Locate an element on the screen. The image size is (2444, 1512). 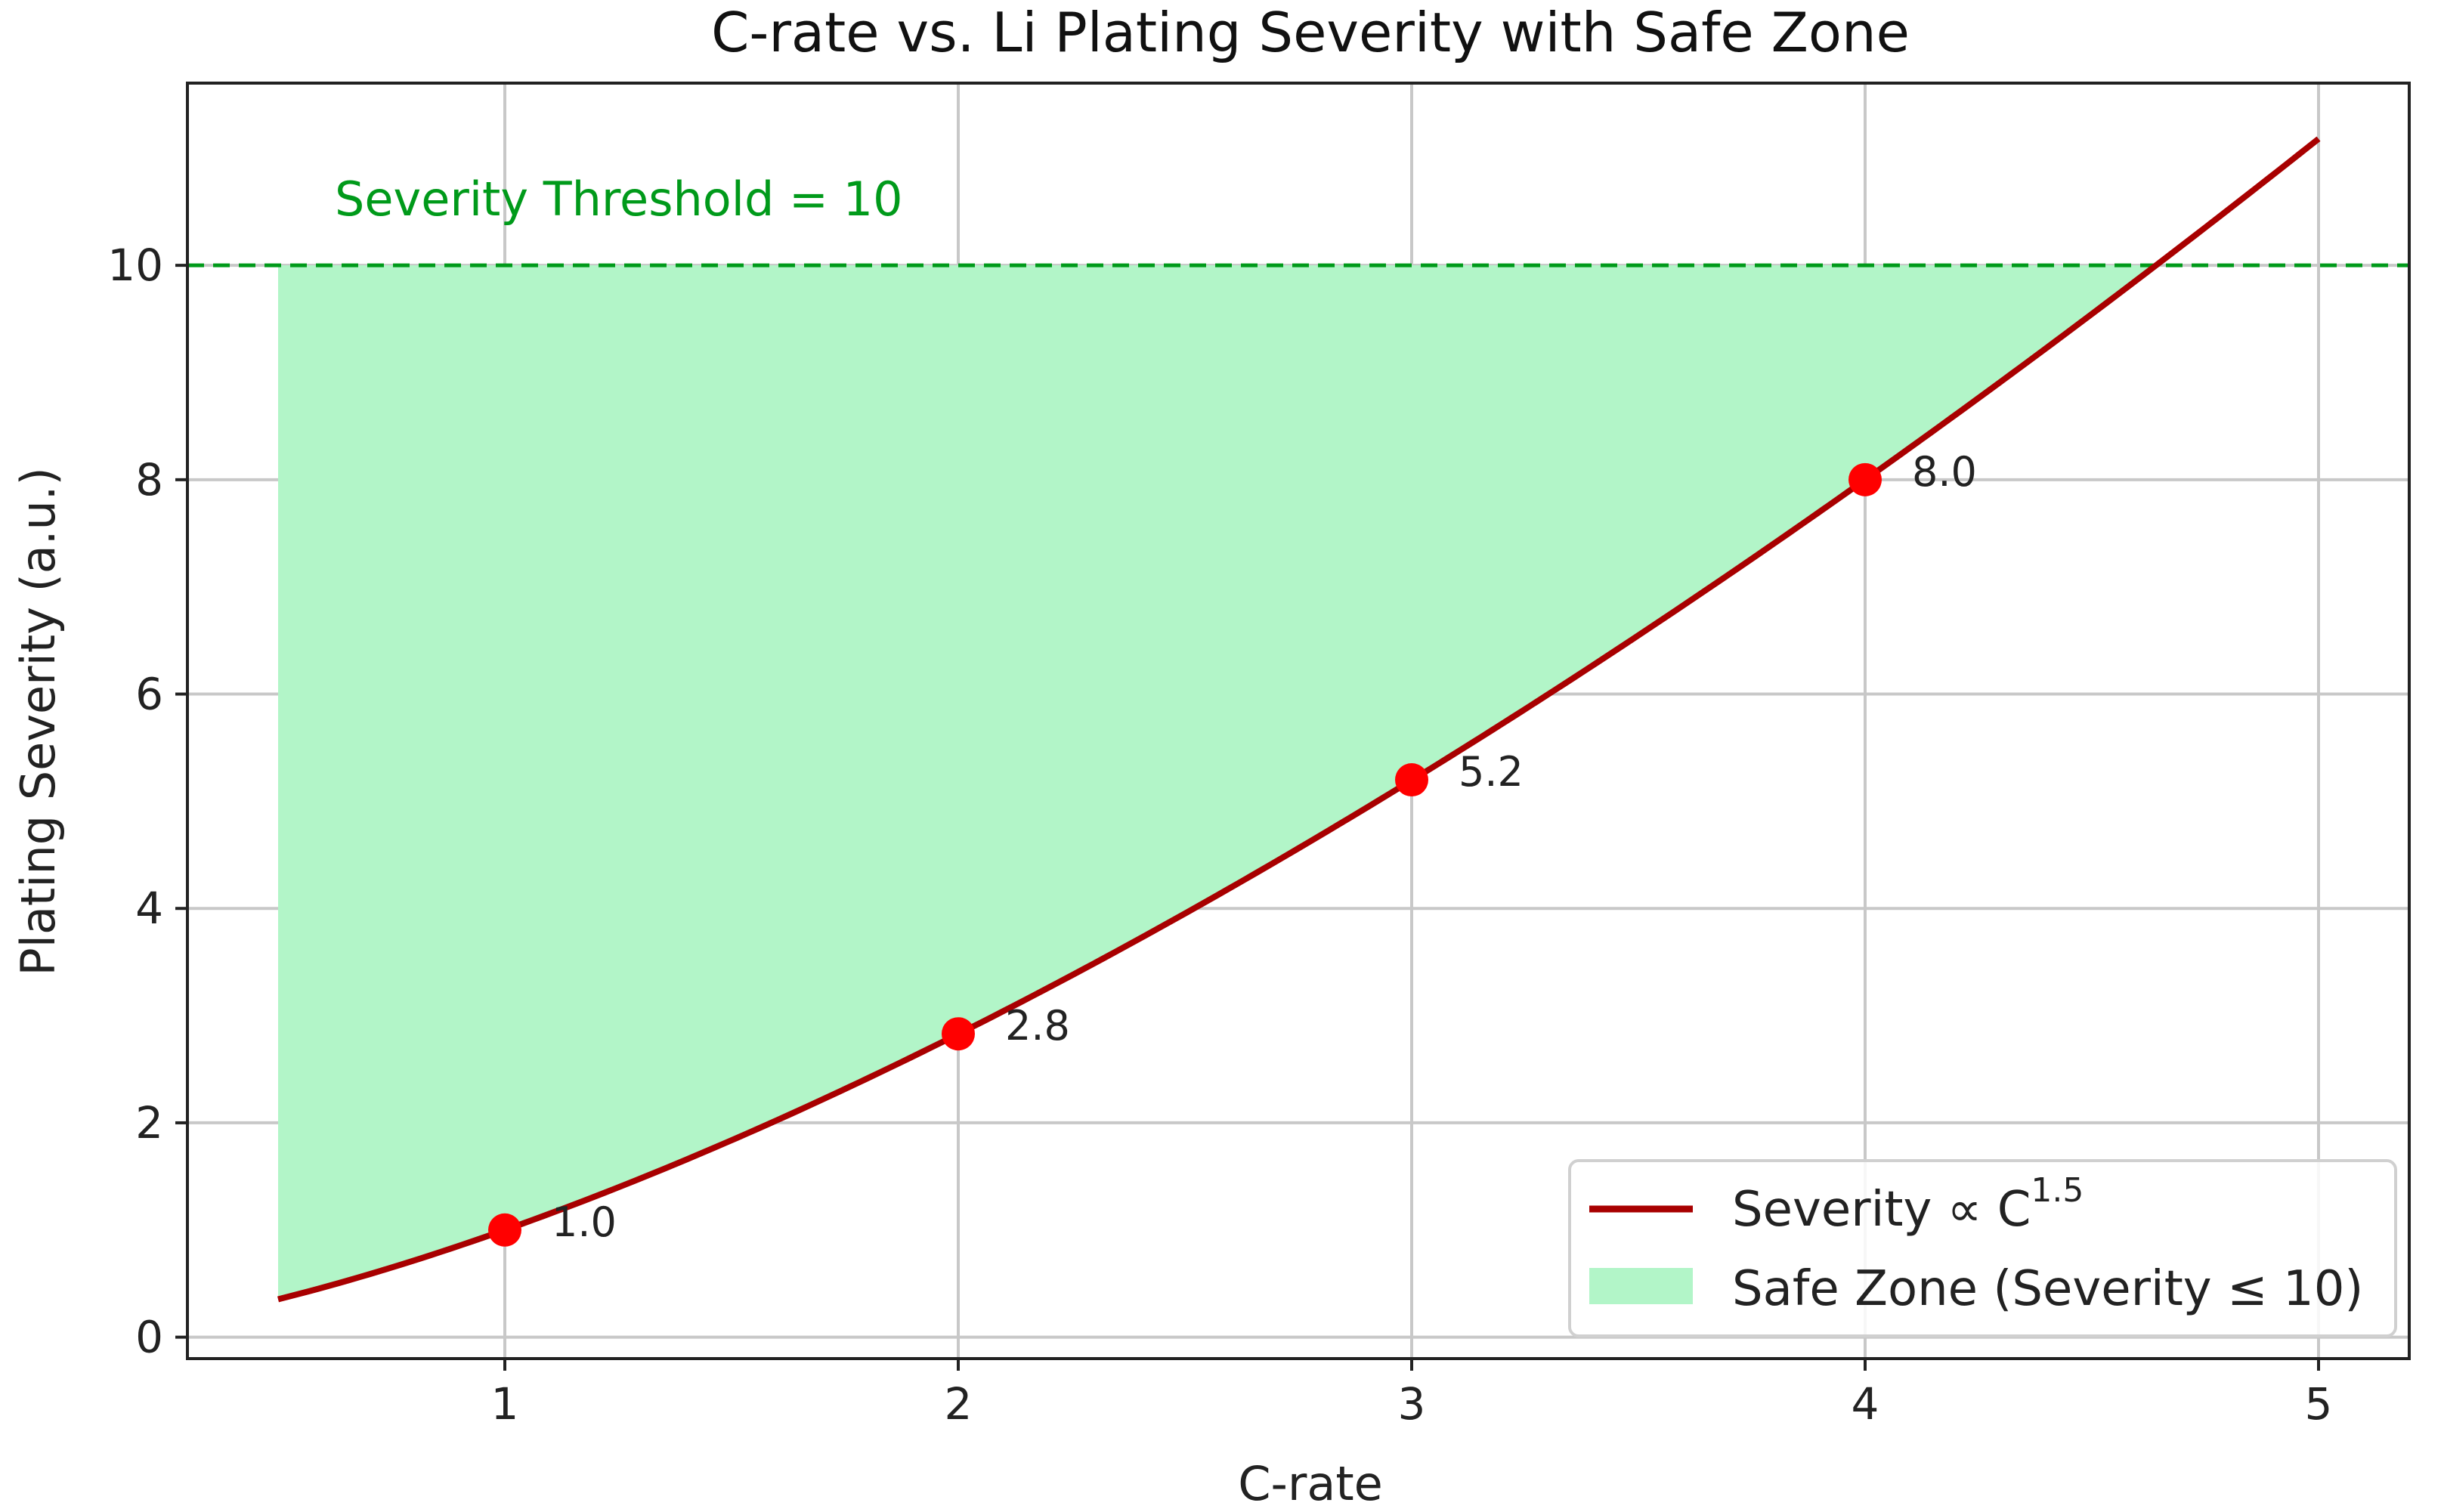
x-axis-ticks: 1 2 3 4 5 is located at coordinates (1412, 1394).